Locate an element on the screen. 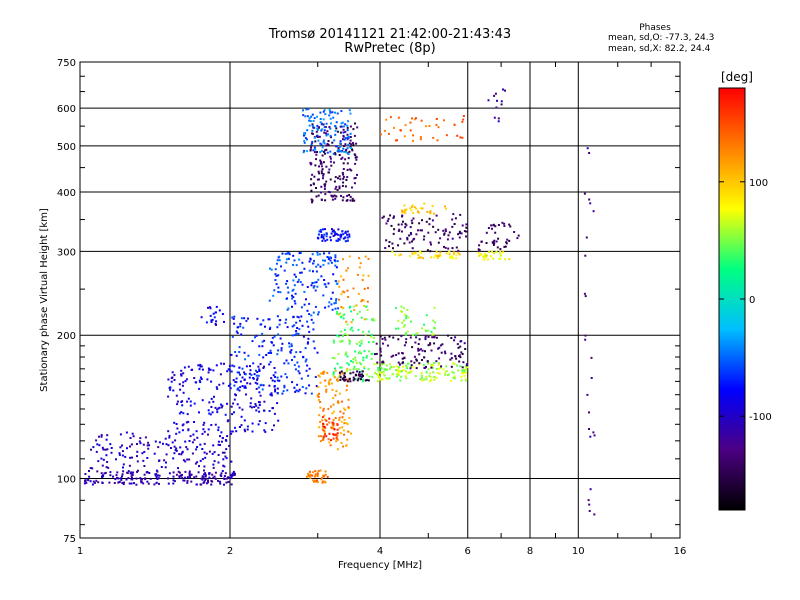  x-tick-label: 16 is located at coordinates (680, 551).